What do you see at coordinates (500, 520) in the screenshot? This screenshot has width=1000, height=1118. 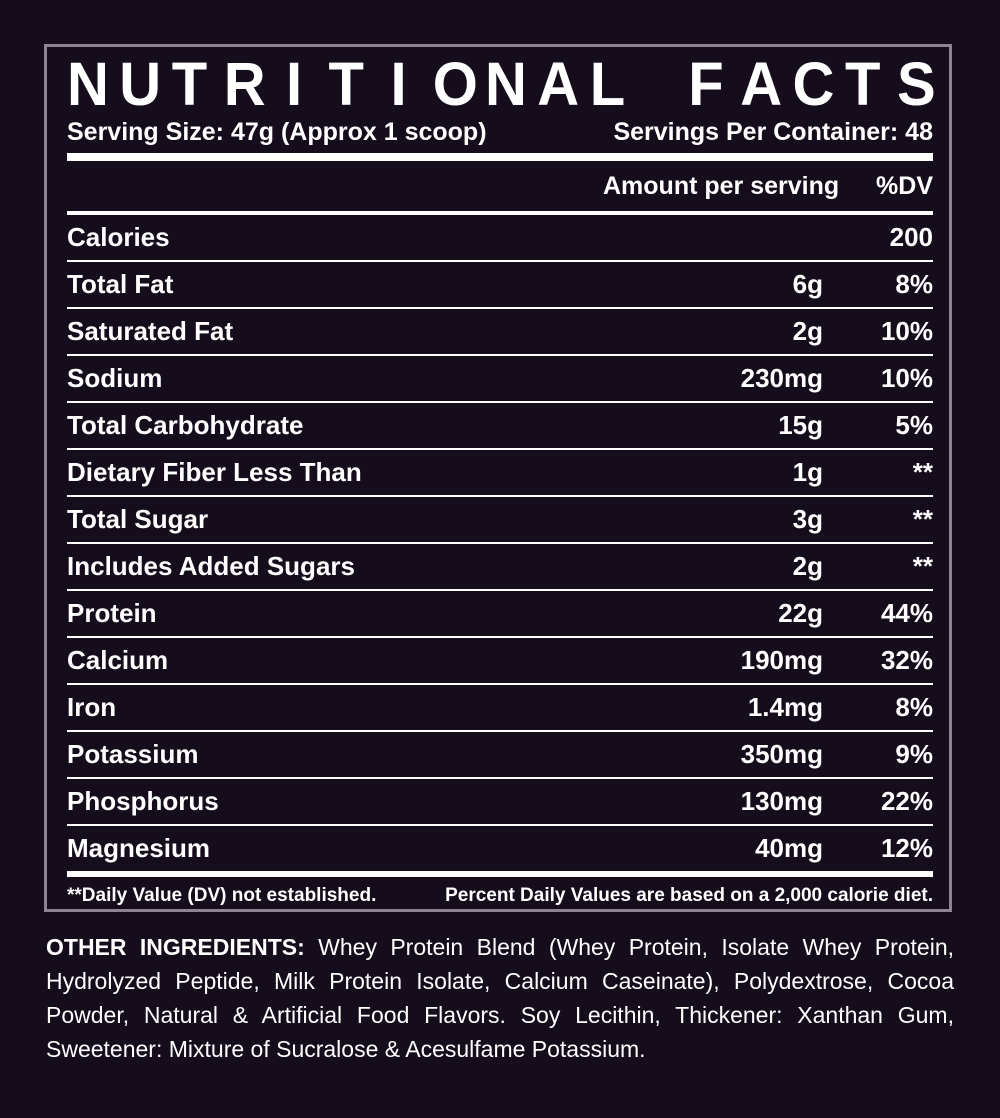 I see `nutrient-row: Total Sugar 3g **` at bounding box center [500, 520].